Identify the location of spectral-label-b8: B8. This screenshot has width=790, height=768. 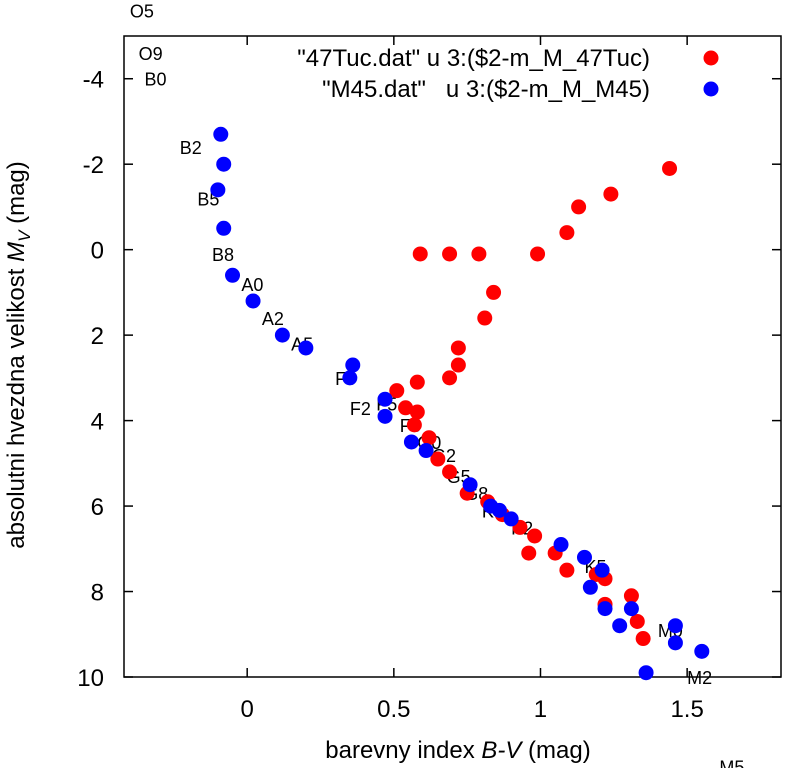
(223, 255).